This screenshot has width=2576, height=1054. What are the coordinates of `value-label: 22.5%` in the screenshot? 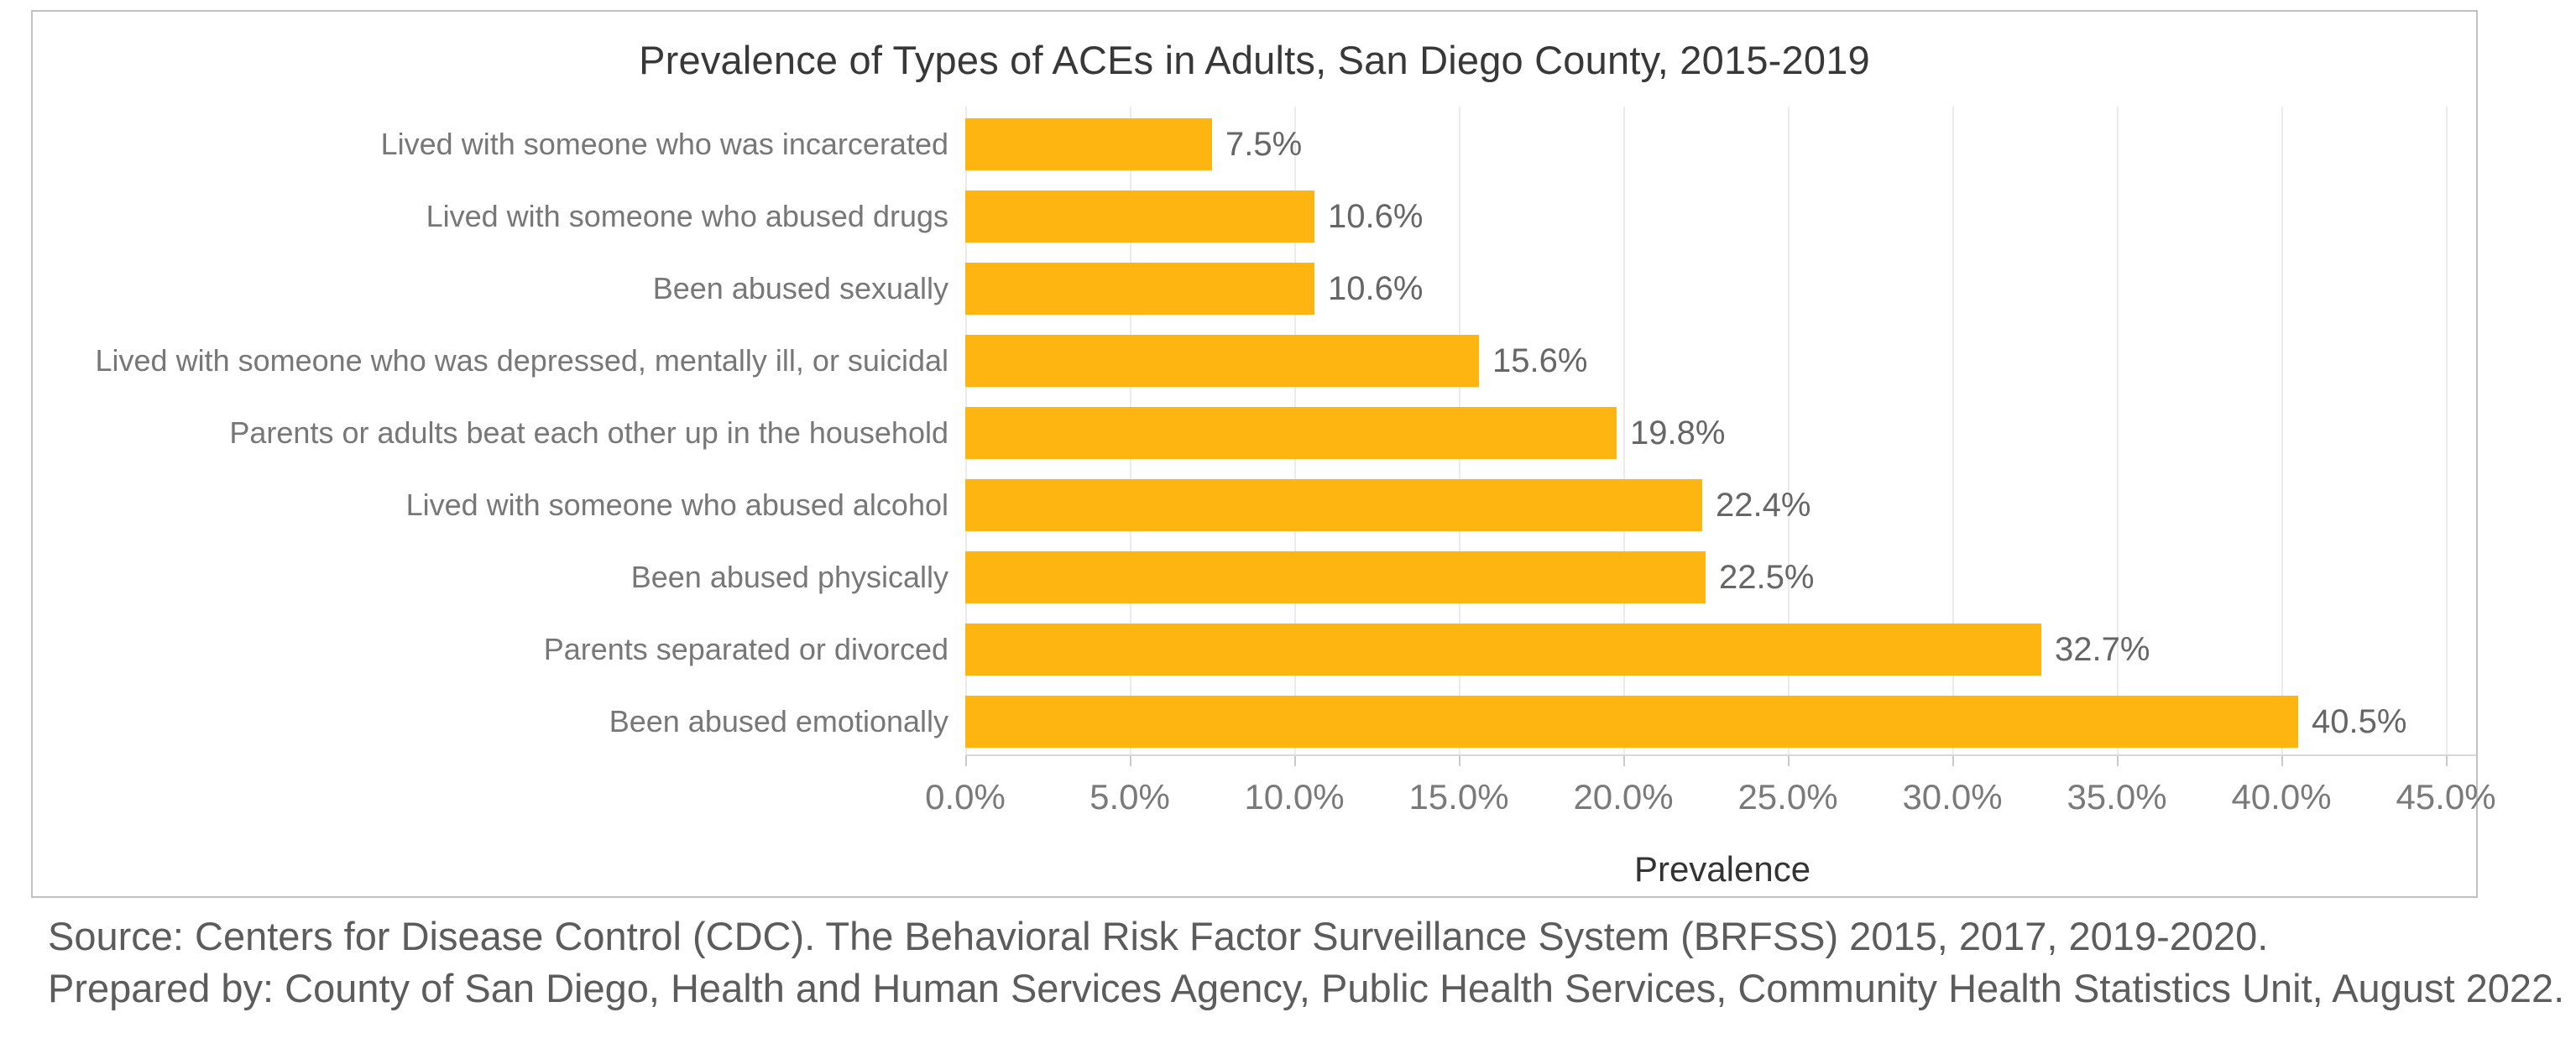 It's located at (1767, 577).